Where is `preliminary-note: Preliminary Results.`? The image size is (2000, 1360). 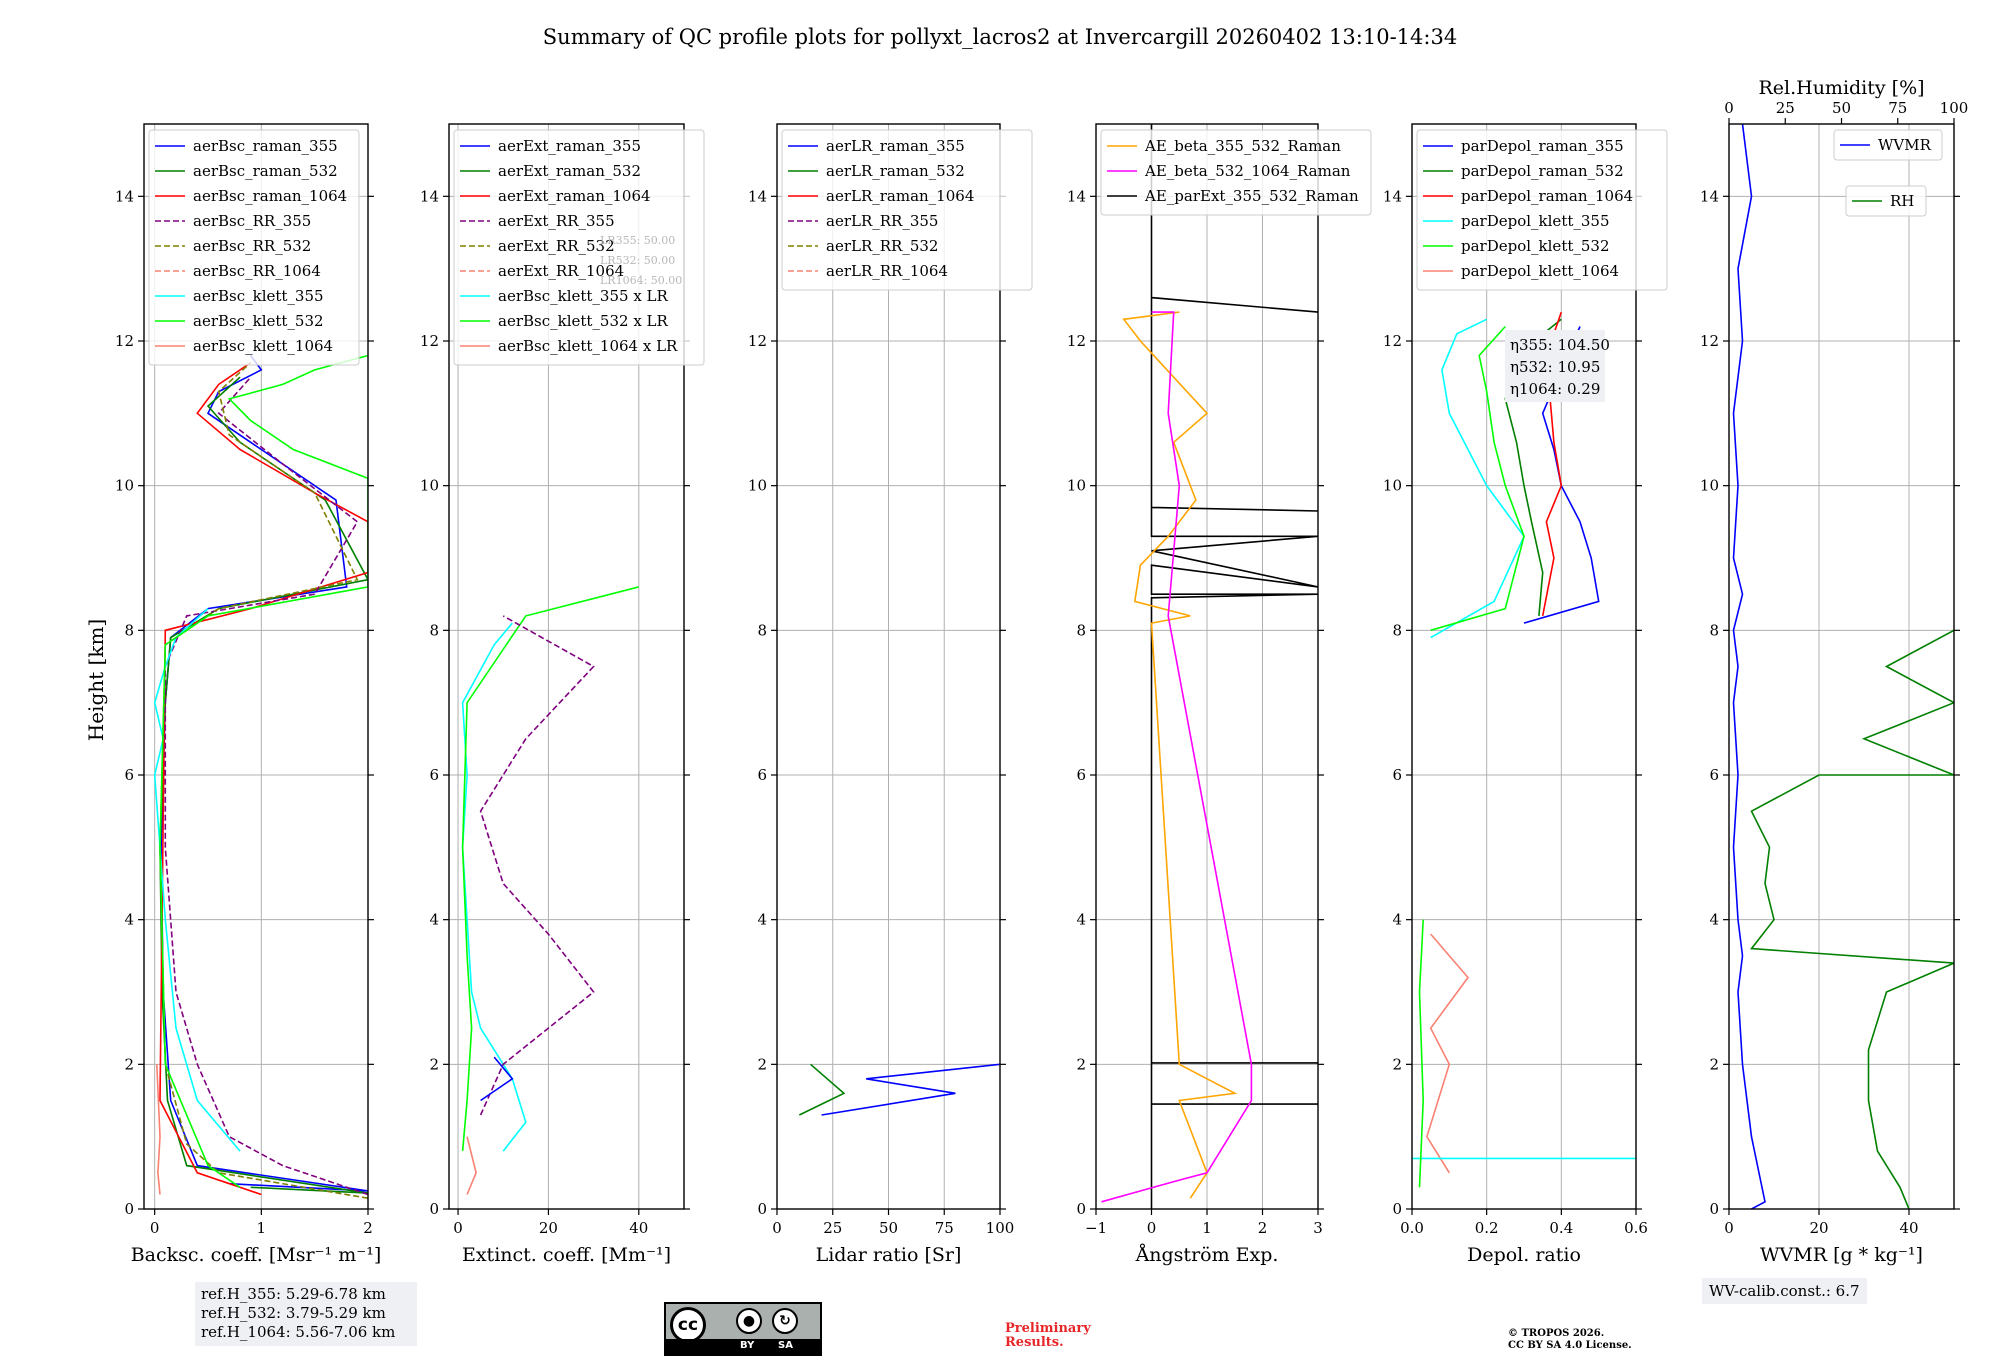 preliminary-note: Preliminary Results. is located at coordinates (1048, 1336).